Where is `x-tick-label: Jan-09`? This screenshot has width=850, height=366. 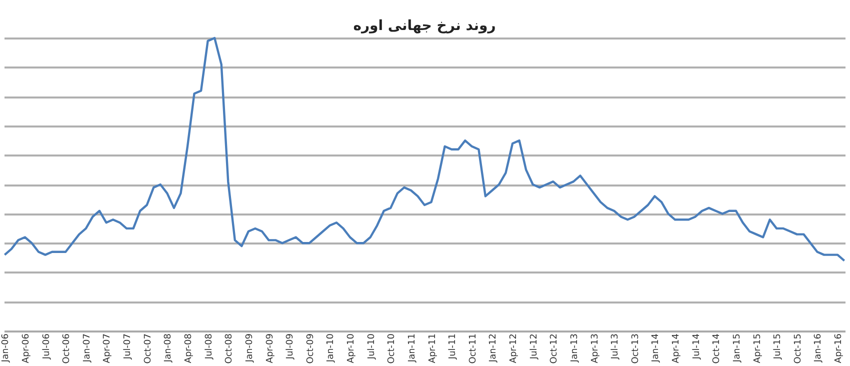 x-tick-label: Jan-09 is located at coordinates (249, 348).